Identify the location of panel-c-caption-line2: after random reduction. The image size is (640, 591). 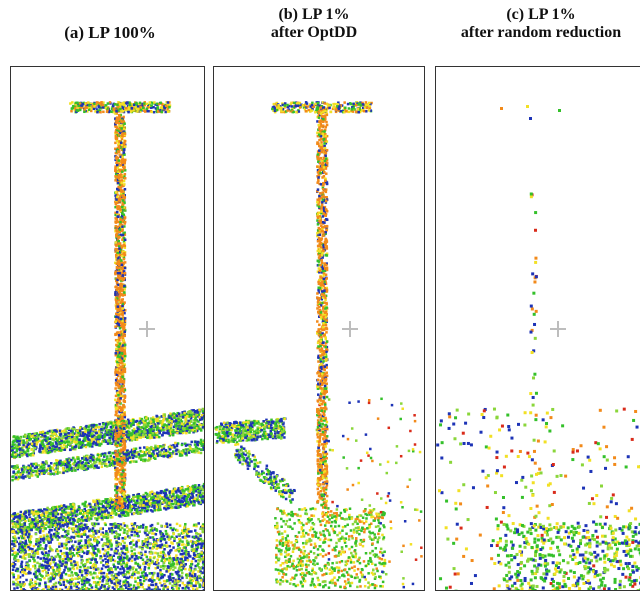
(538, 33).